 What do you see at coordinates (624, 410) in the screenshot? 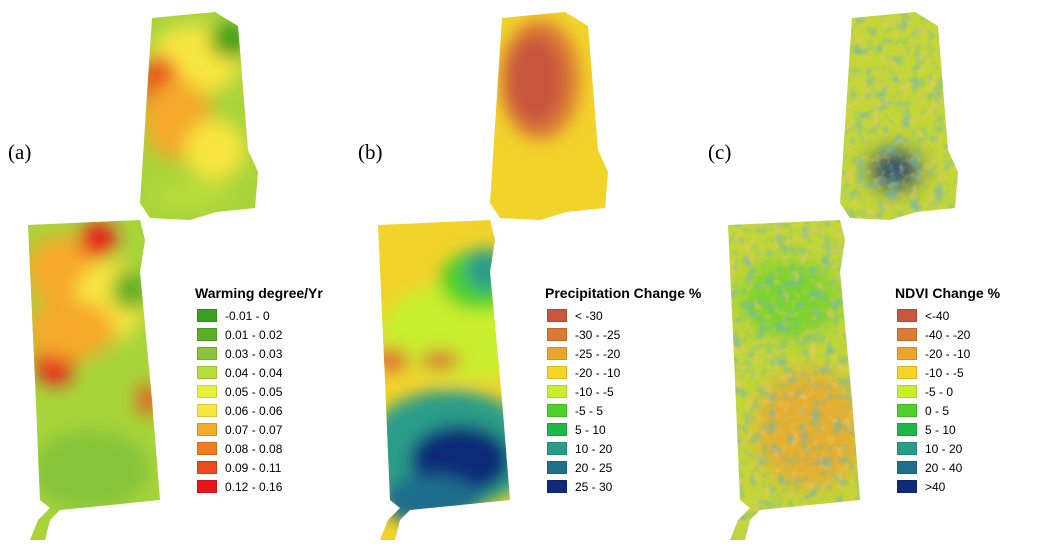
I see `legend-item: -5 - 5` at bounding box center [624, 410].